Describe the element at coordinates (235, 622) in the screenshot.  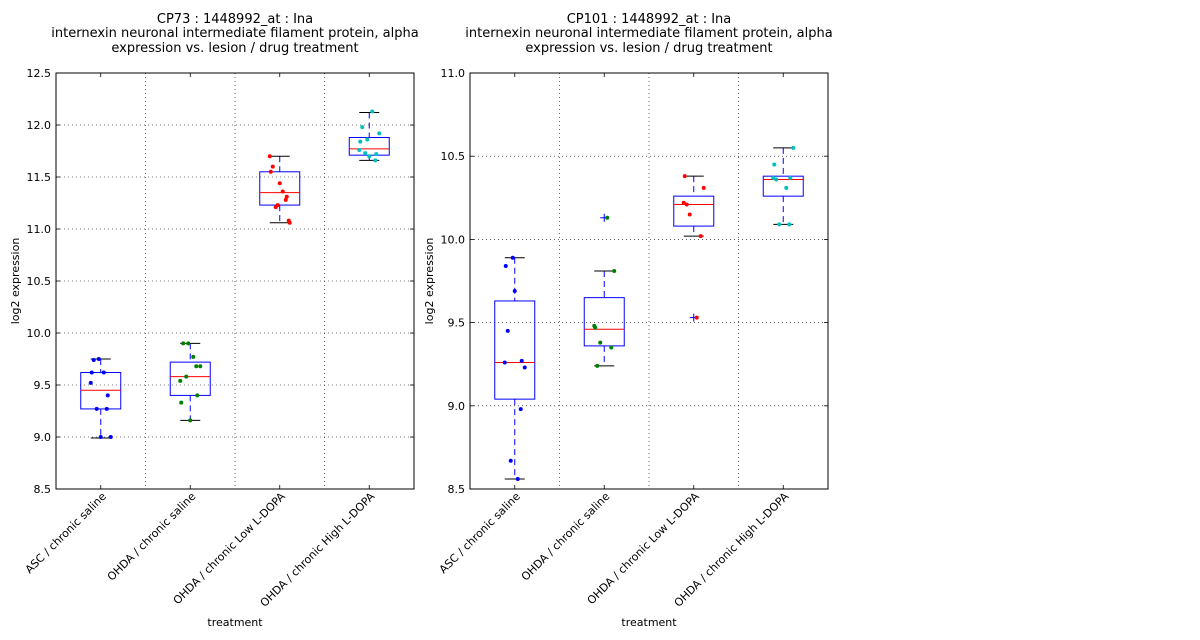
I see `left-x-axis-label: treatment` at that location.